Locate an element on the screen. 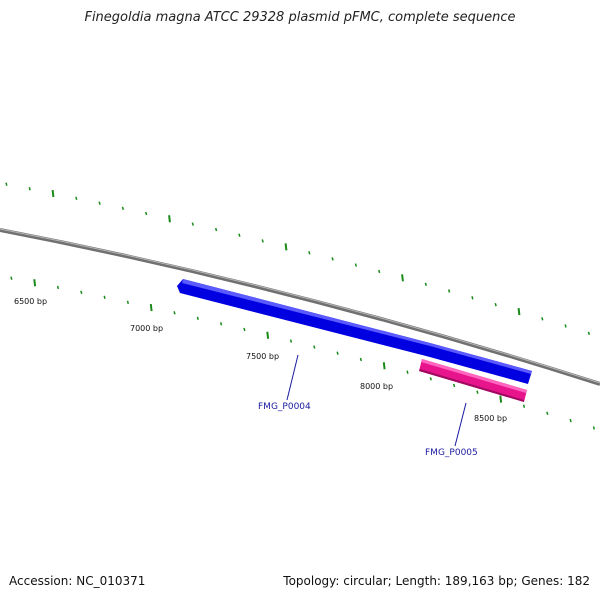 This screenshot has height=600, width=600. label-leader-fmg-p0004 is located at coordinates (292, 377).